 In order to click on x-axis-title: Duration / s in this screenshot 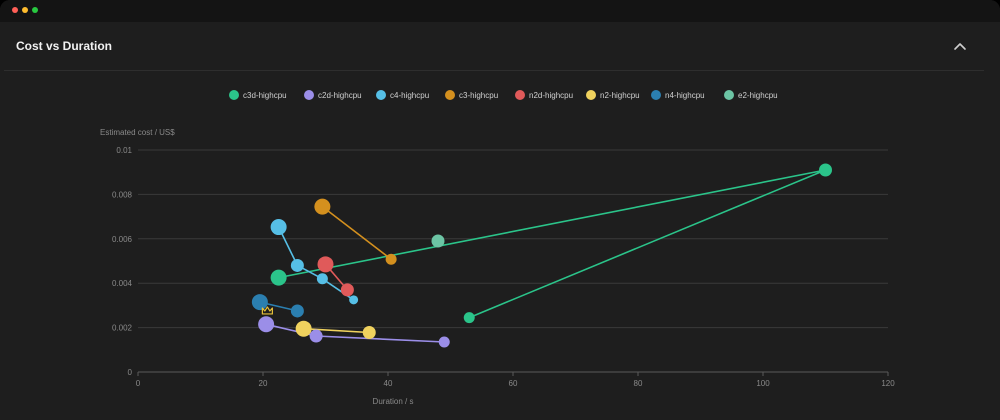, I will do `click(393, 401)`.